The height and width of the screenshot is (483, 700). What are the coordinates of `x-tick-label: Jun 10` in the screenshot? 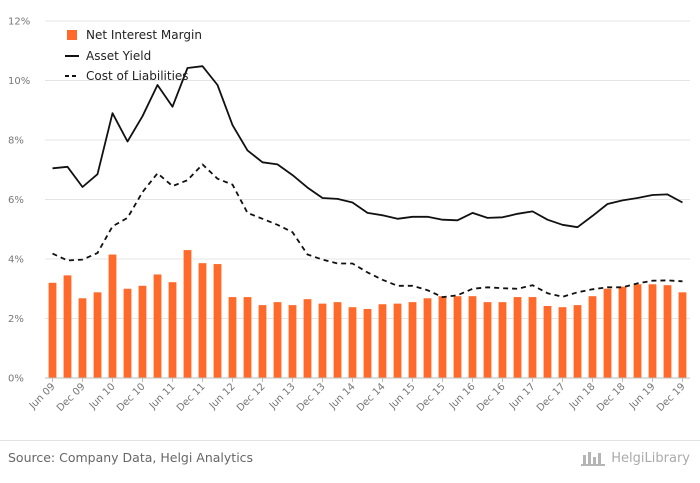 It's located at (102, 396).